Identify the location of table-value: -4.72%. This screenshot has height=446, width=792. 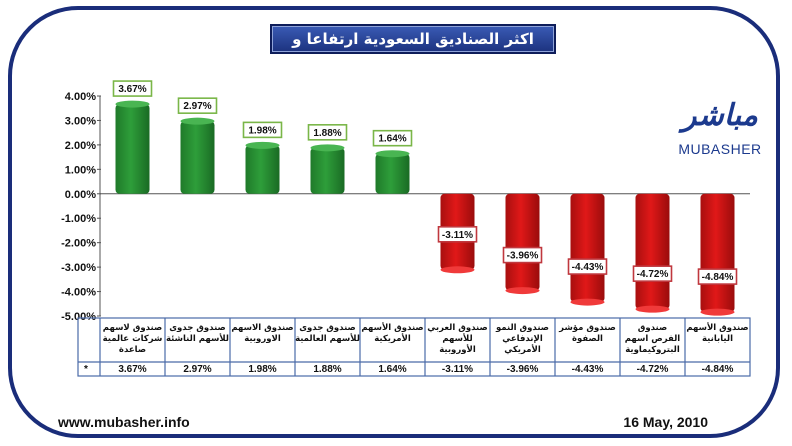
(653, 369).